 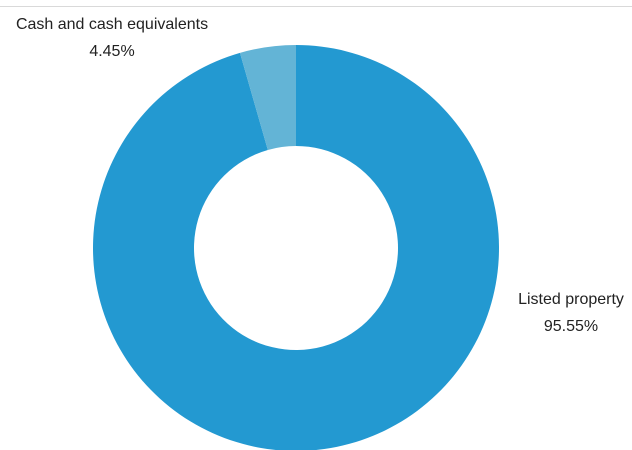 I want to click on slice-cash-and-cash-equivalents, so click(x=267, y=97).